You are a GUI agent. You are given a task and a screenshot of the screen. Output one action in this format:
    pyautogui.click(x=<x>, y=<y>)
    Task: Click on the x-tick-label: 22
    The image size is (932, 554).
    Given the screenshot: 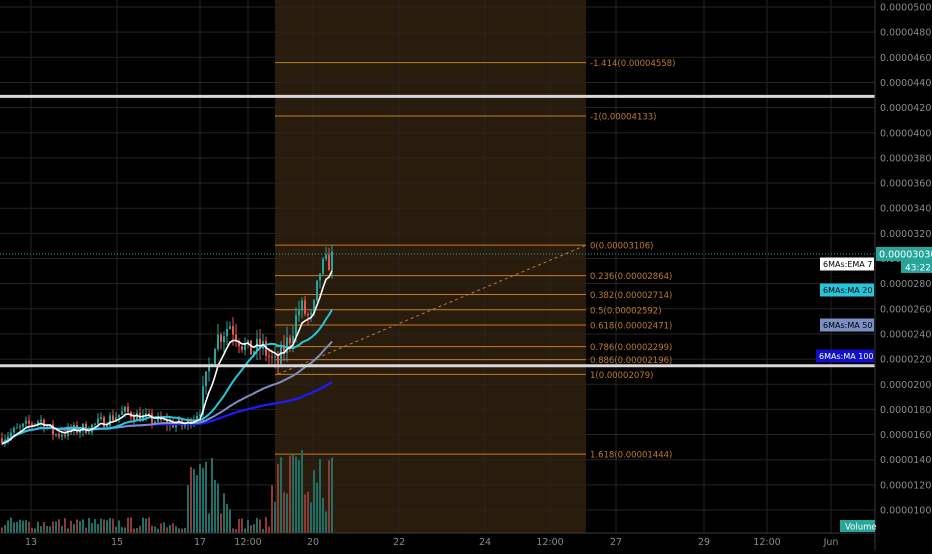 What is the action you would take?
    pyautogui.click(x=399, y=542)
    